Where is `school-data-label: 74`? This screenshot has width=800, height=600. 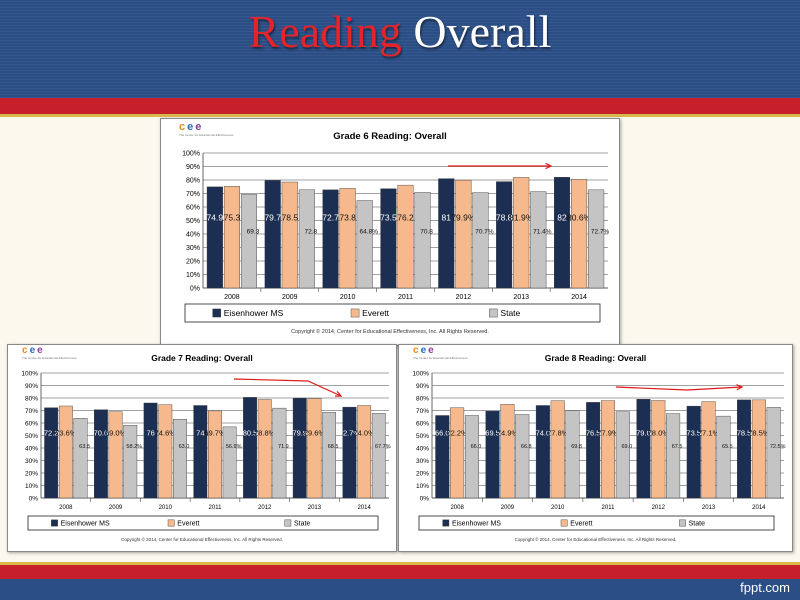 school-data-label: 74 is located at coordinates (200, 433).